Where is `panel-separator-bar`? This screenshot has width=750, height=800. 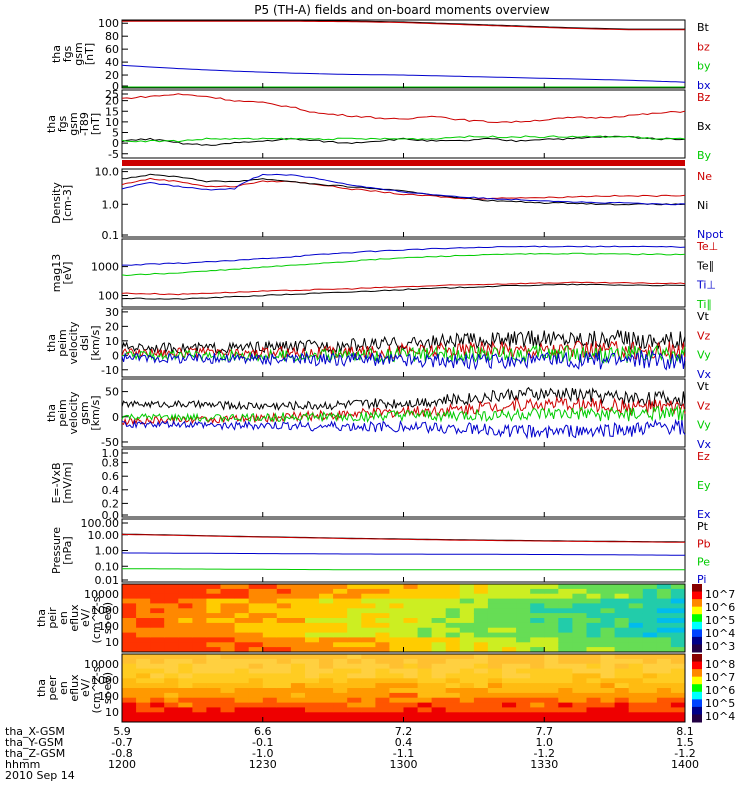
panel-separator-bar is located at coordinates (403, 163).